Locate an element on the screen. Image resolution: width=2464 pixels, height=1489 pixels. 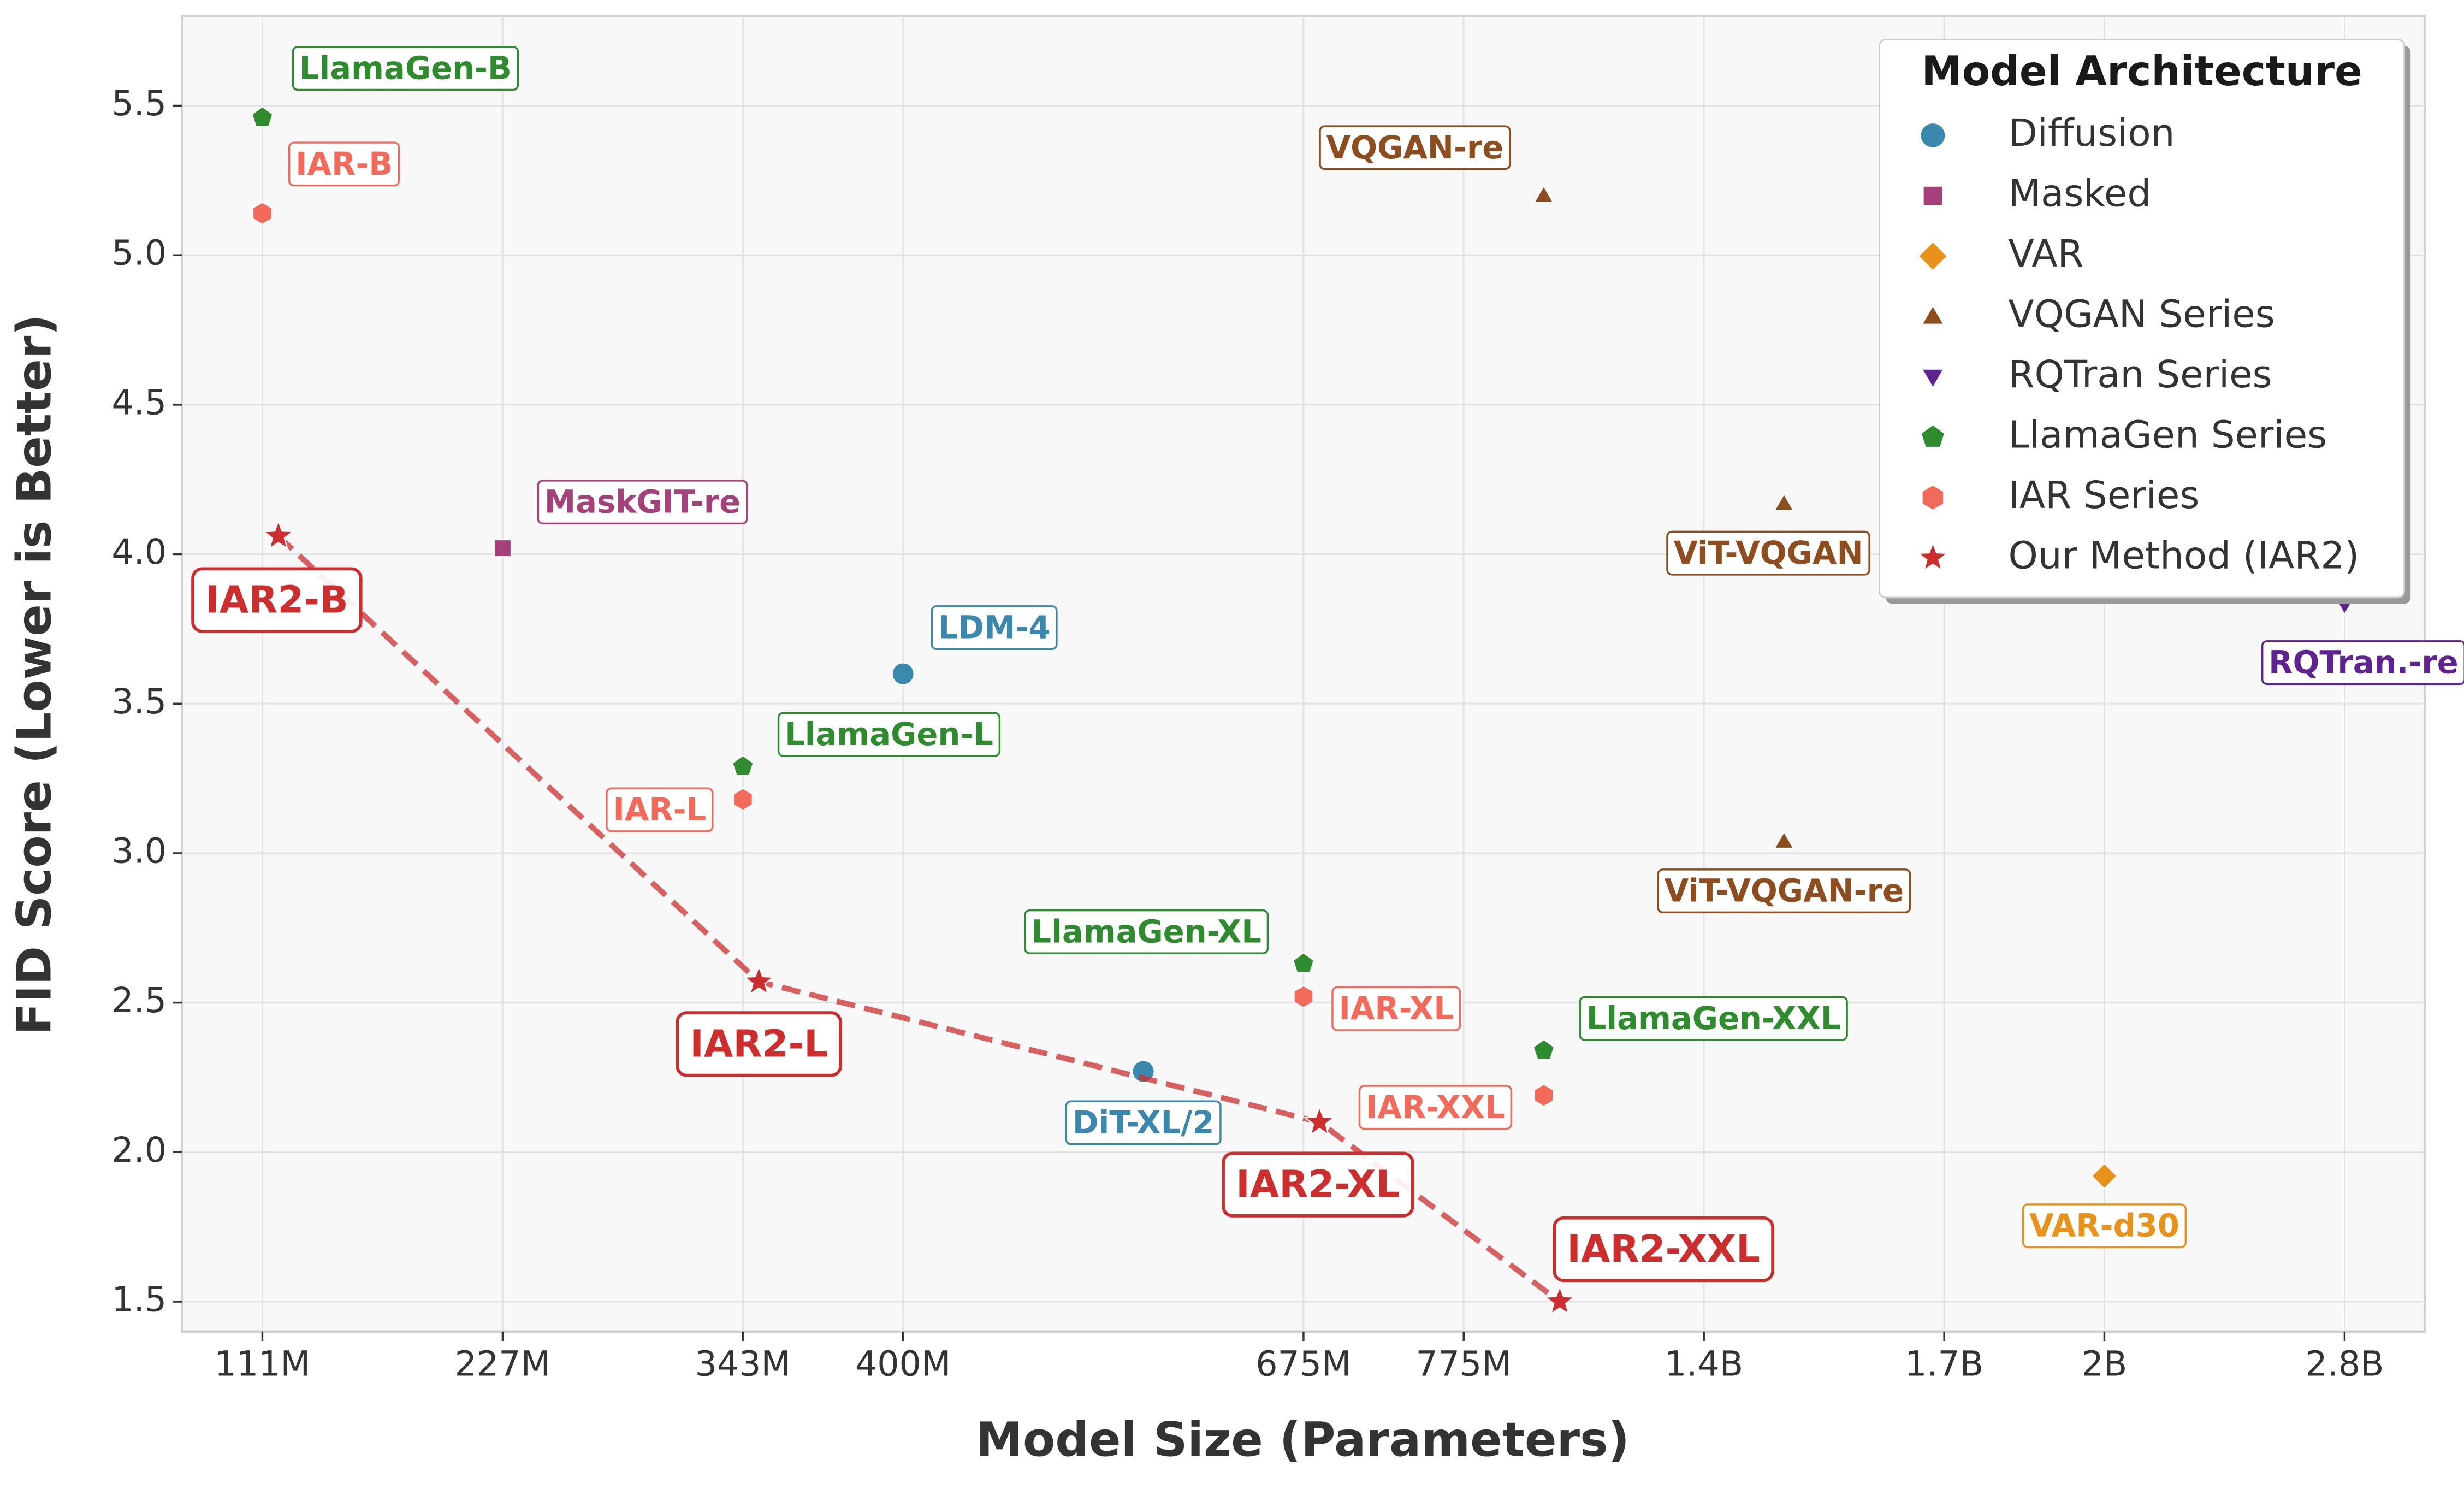
label-text: LlamaGen-XL is located at coordinates (1146, 931).